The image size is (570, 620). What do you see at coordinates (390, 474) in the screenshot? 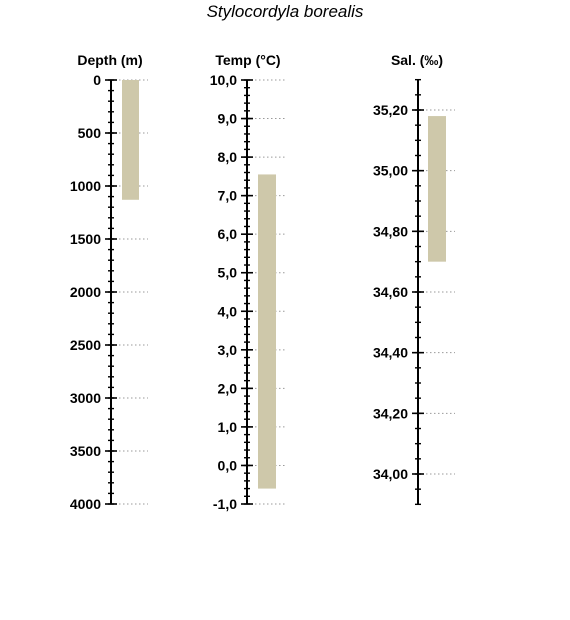
I see `sal-tick-label: 34,00` at bounding box center [390, 474].